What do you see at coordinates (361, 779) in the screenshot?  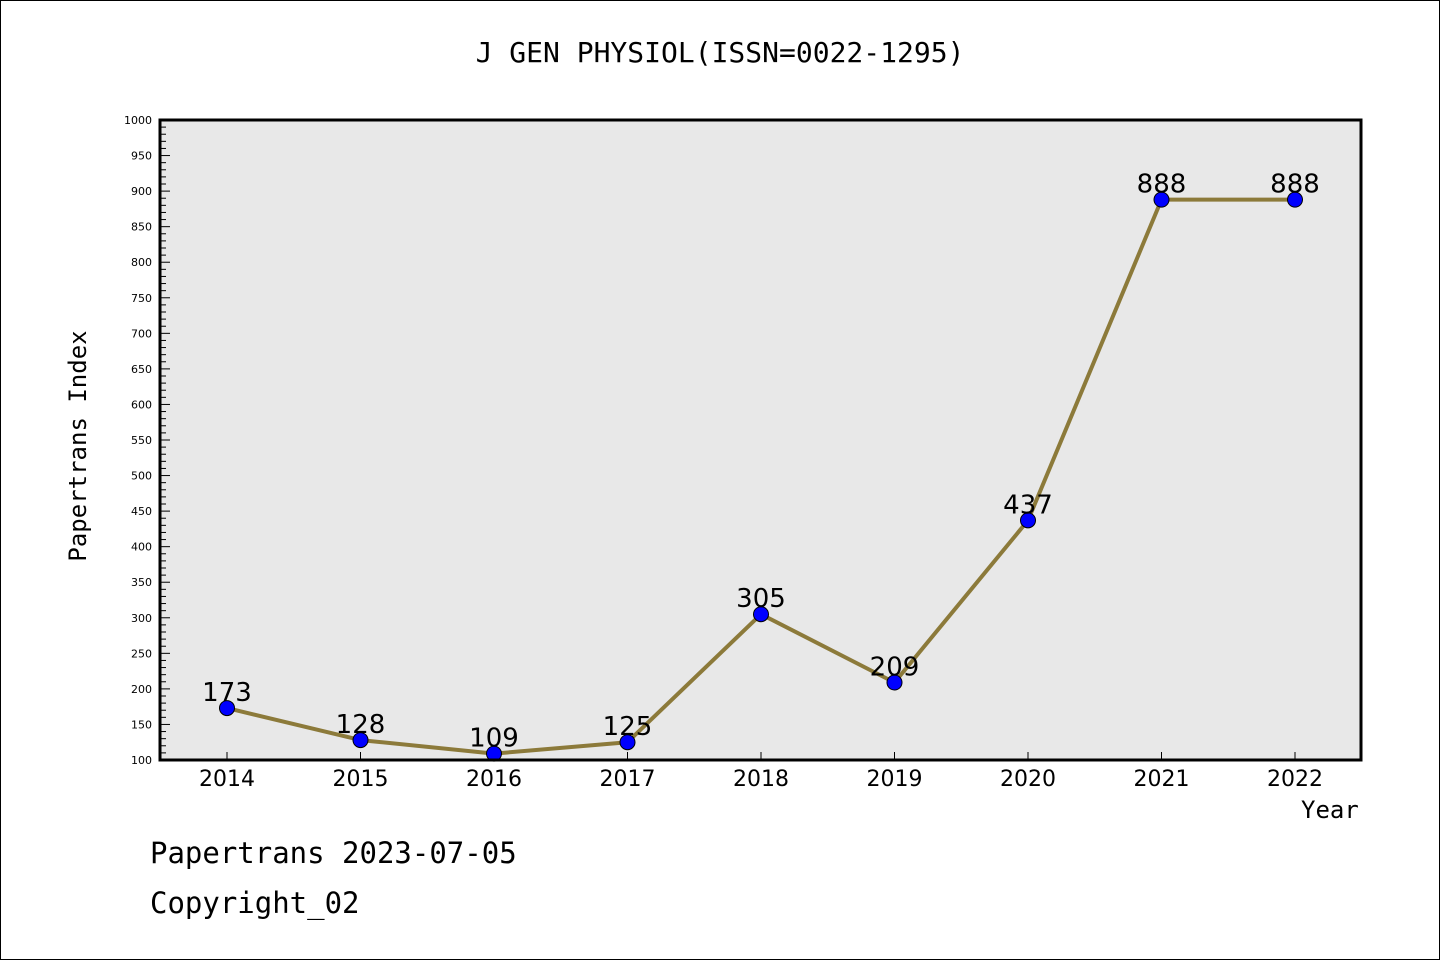 I see `x-tick-label: 2015` at bounding box center [361, 779].